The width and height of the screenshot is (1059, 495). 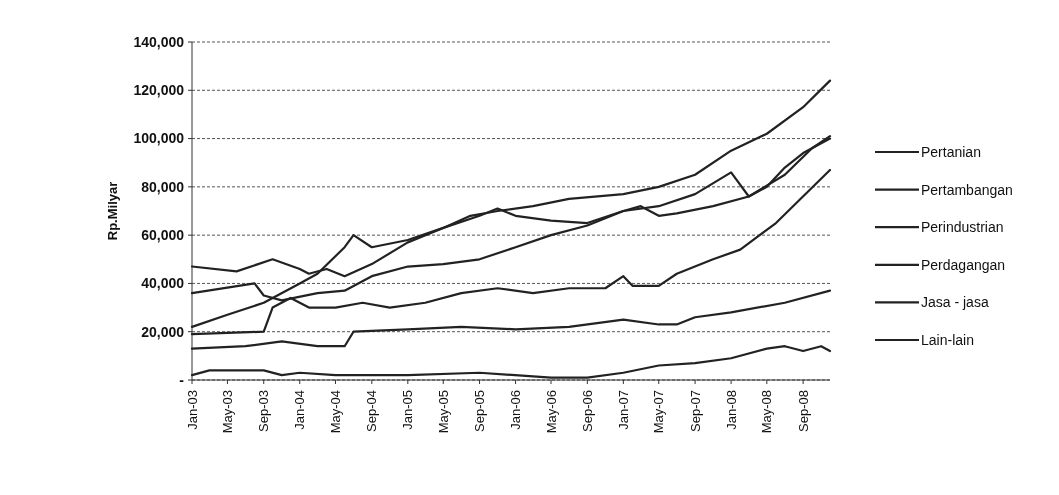 What do you see at coordinates (731, 410) in the screenshot?
I see `x-tick-label: Jan-08` at bounding box center [731, 410].